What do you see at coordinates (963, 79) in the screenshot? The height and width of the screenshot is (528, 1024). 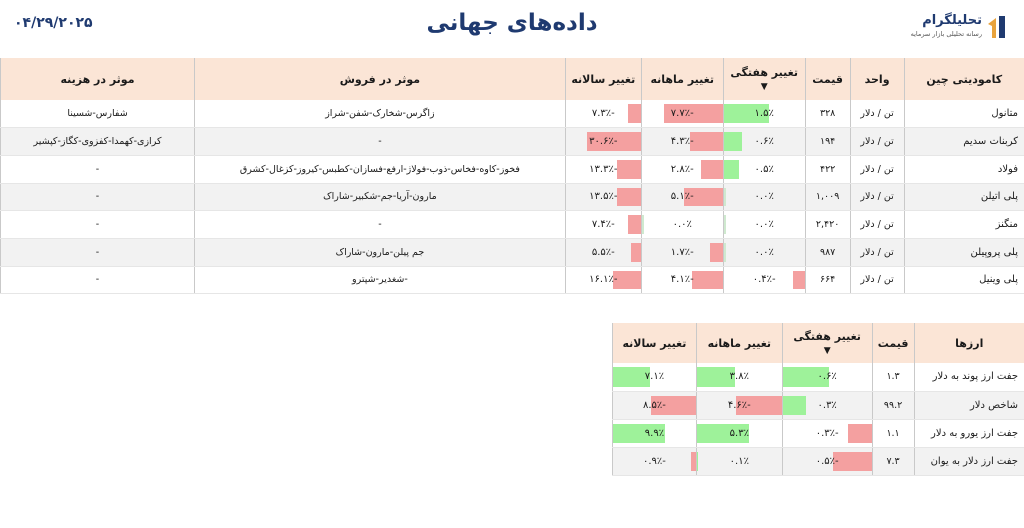 I see `col-header-commodity: کامودیتی چین` at bounding box center [963, 79].